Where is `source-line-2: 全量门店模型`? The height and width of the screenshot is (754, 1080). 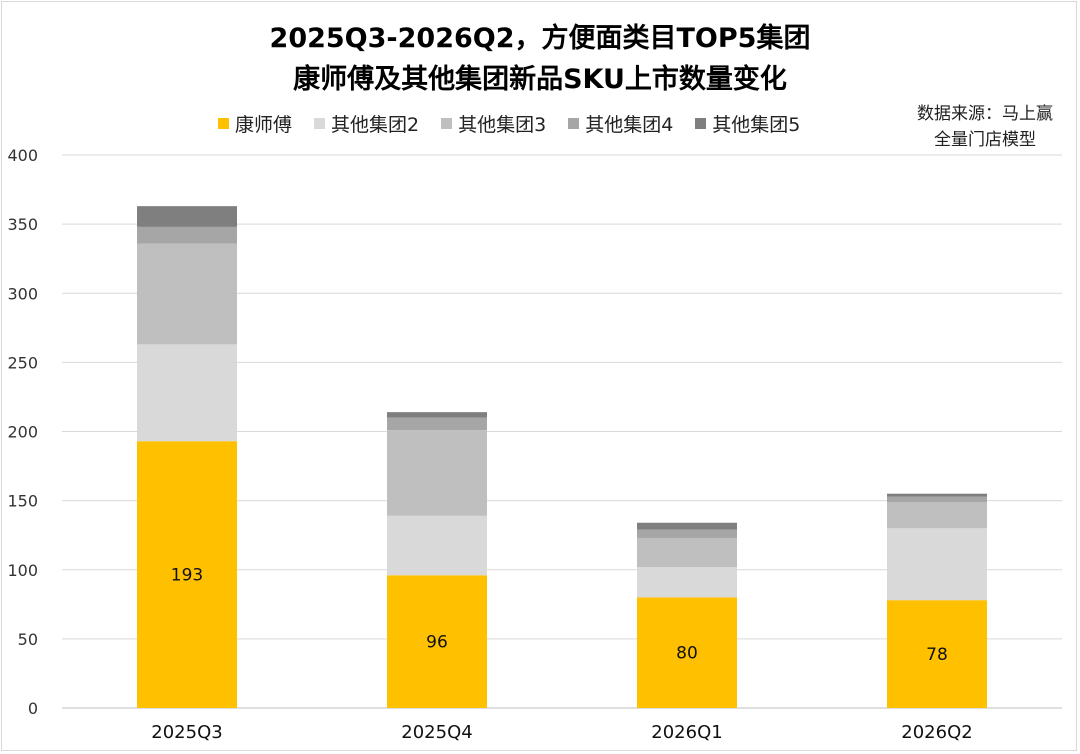
source-line-2: 全量门店模型 is located at coordinates (985, 140).